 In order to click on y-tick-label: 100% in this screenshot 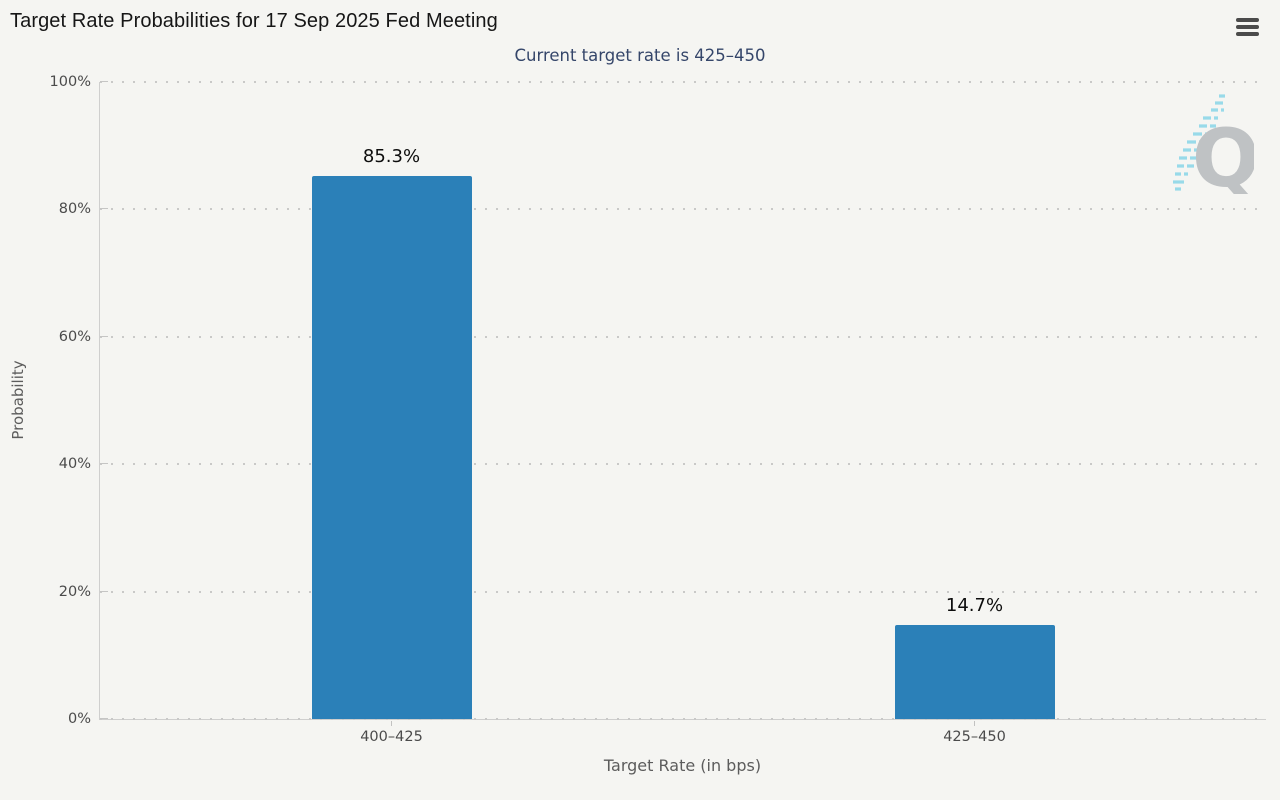, I will do `click(70, 82)`.